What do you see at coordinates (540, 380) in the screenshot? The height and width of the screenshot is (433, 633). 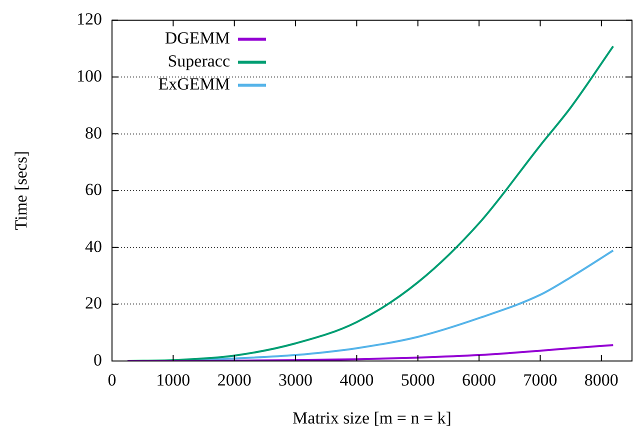 I see `x-tick-label: 7000` at bounding box center [540, 380].